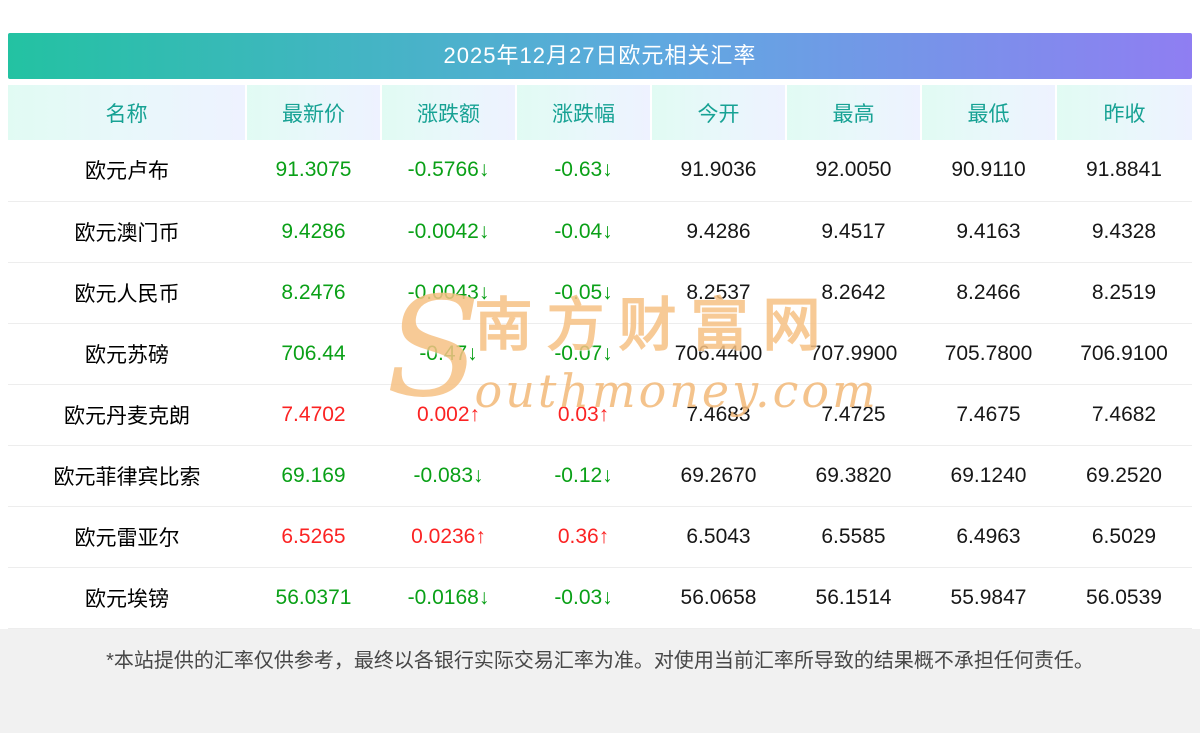 The width and height of the screenshot is (1200, 733). What do you see at coordinates (583, 231) in the screenshot?
I see `change-percent-cell: -0.04↓` at bounding box center [583, 231].